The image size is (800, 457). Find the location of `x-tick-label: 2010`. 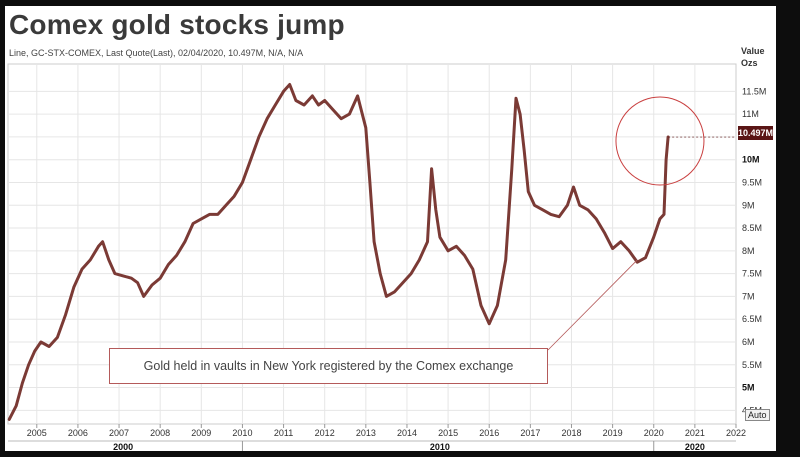

x-tick-label: 2010 is located at coordinates (242, 433).